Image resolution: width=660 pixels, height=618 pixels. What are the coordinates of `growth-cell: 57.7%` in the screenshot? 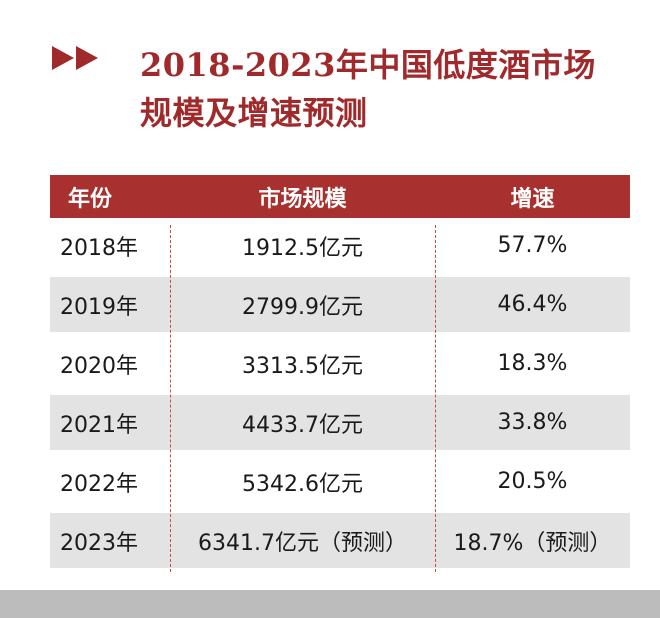 It's located at (532, 245).